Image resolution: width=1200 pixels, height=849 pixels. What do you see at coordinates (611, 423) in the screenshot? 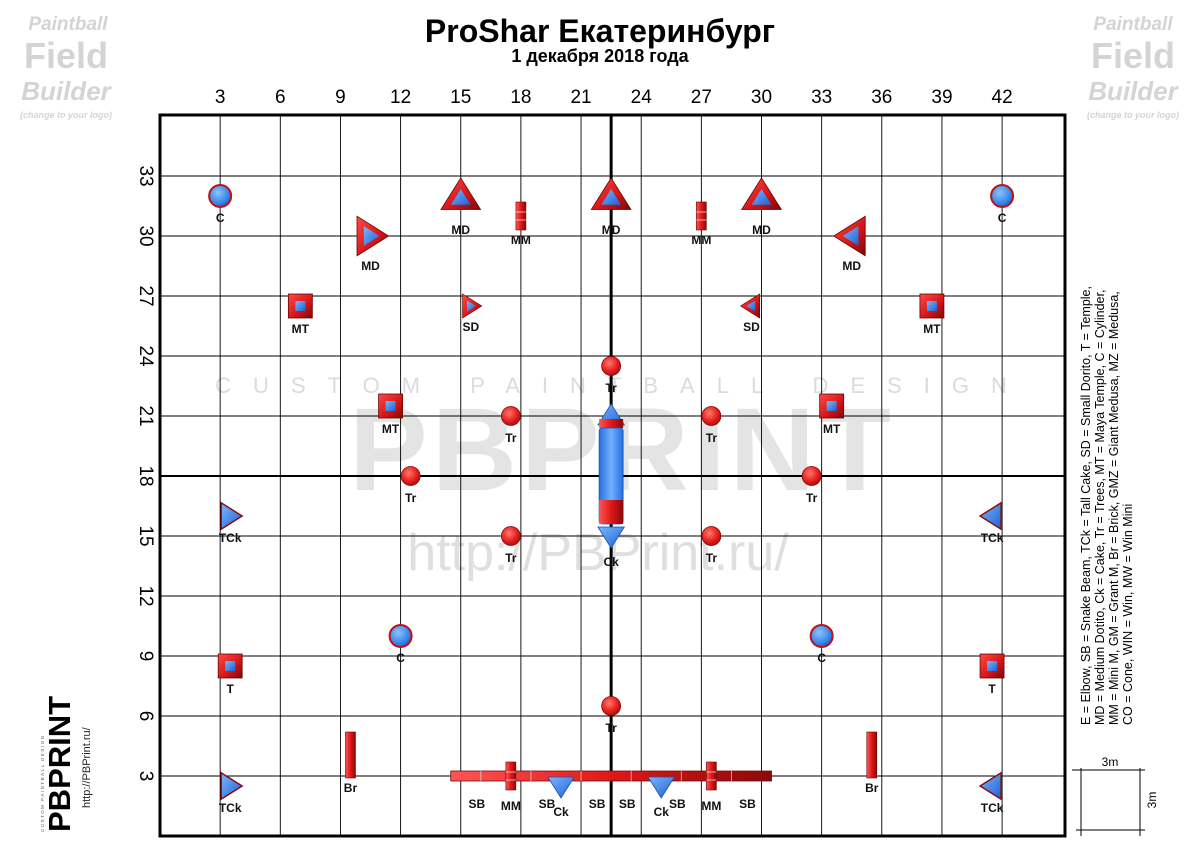
I see `cake-base` at bounding box center [611, 423].